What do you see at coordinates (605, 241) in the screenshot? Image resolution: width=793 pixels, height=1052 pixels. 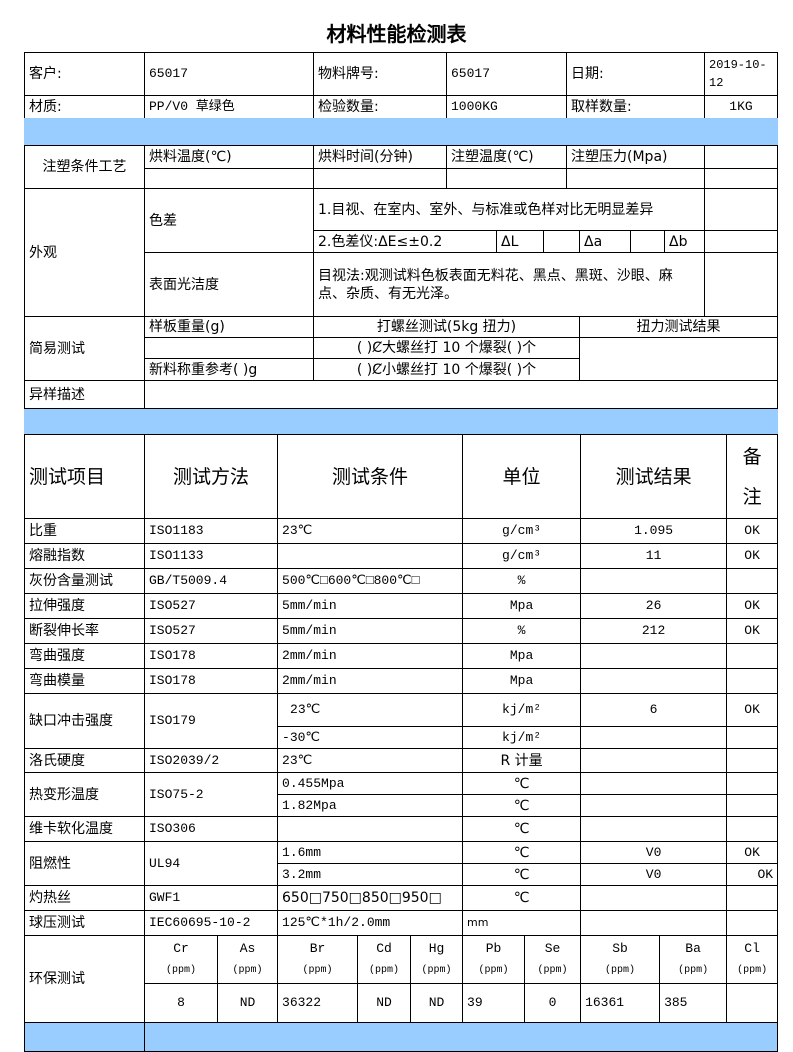 I see `delta-a-label: Δa` at bounding box center [605, 241].